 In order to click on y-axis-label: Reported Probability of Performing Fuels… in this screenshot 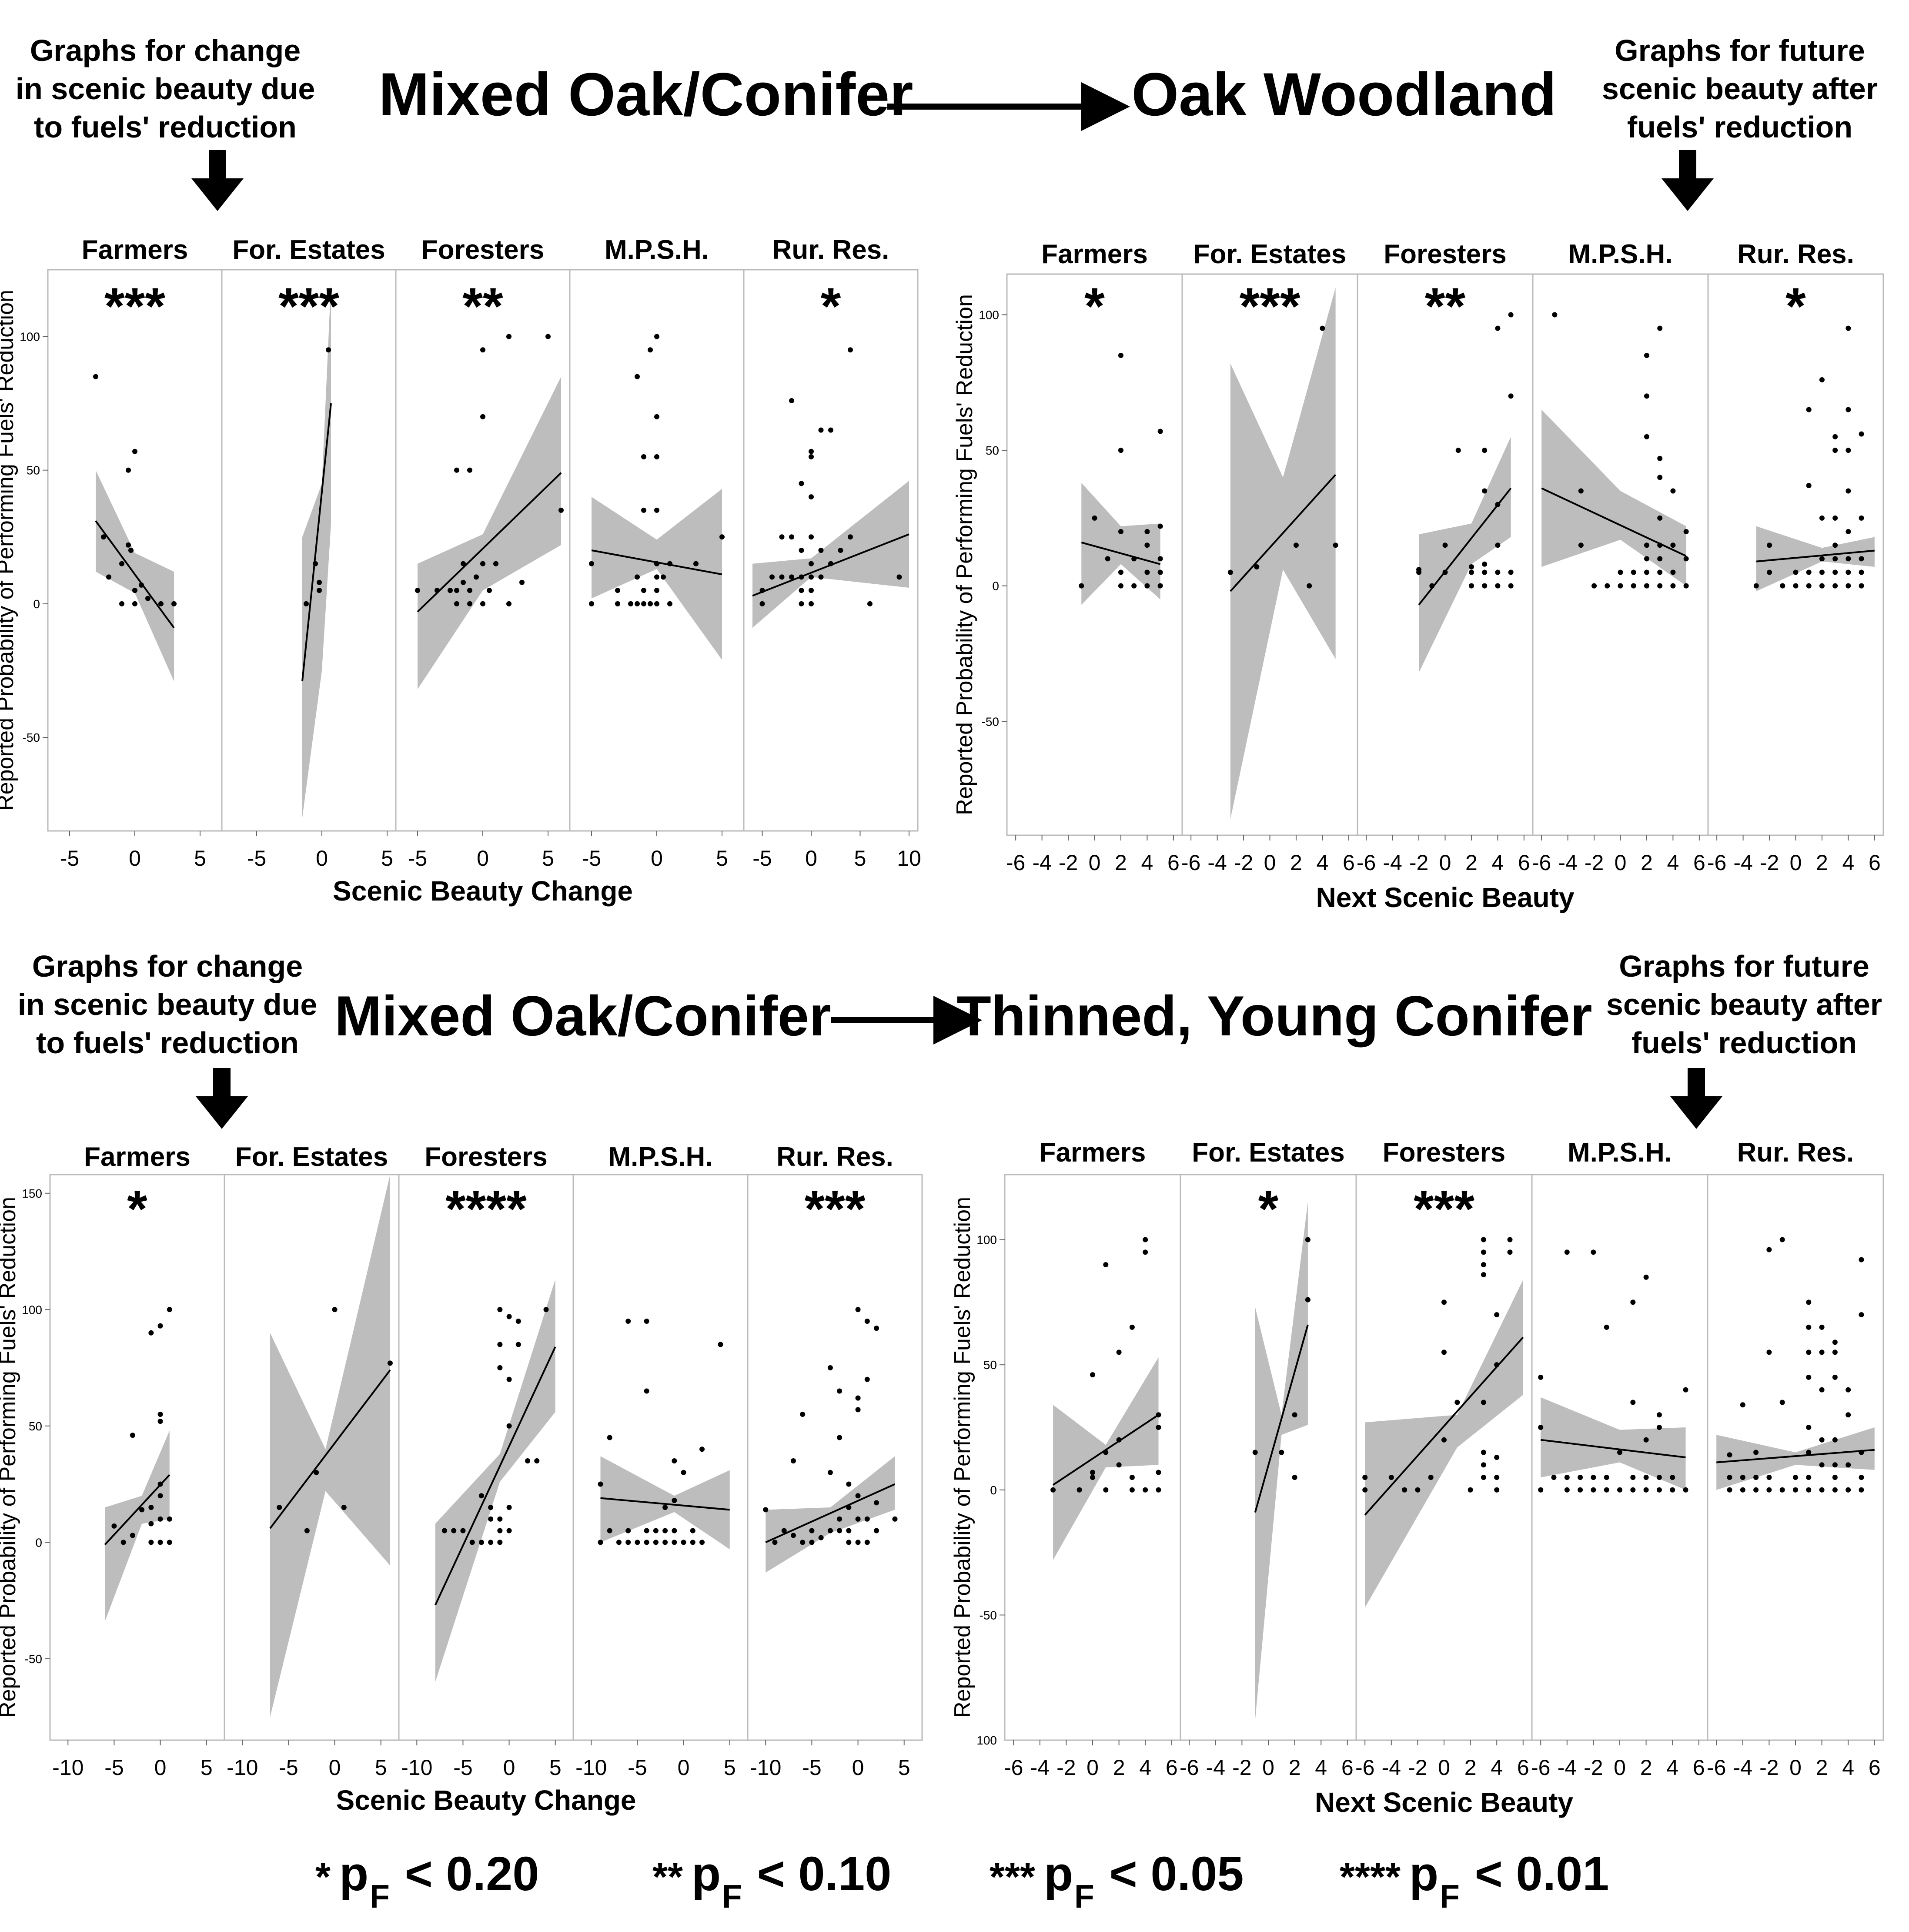, I will do `click(9, 550)`.